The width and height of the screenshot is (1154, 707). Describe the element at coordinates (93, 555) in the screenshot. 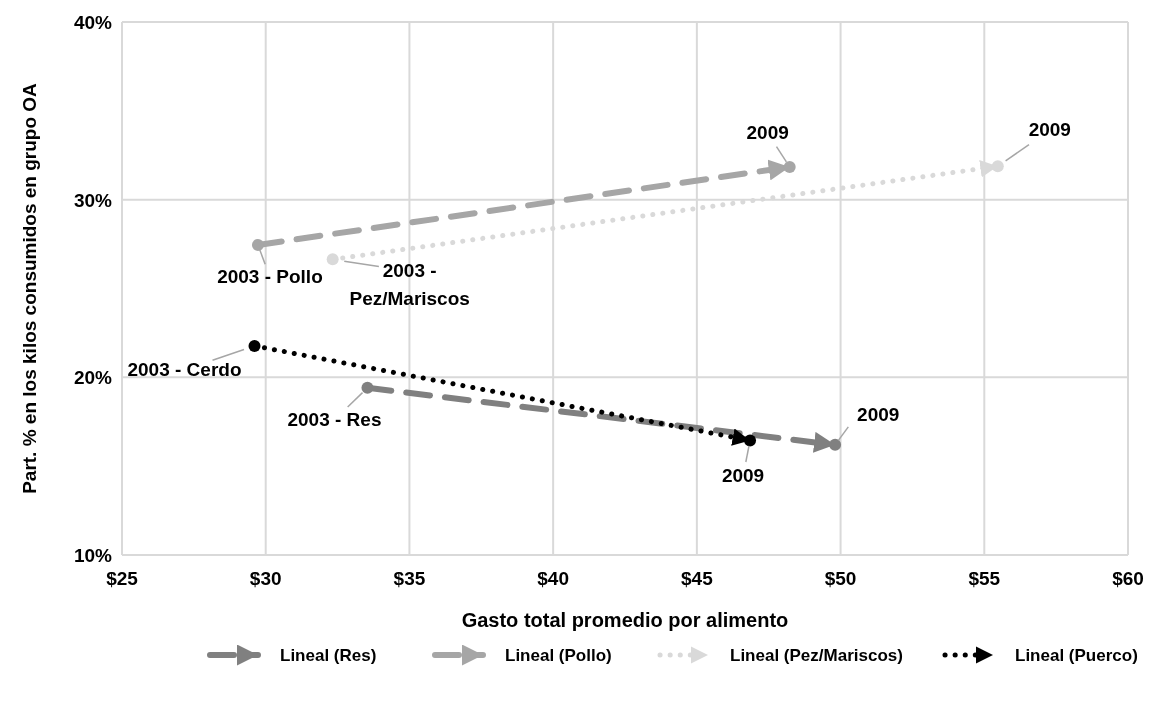

I see `y-tick-label: 10%` at that location.